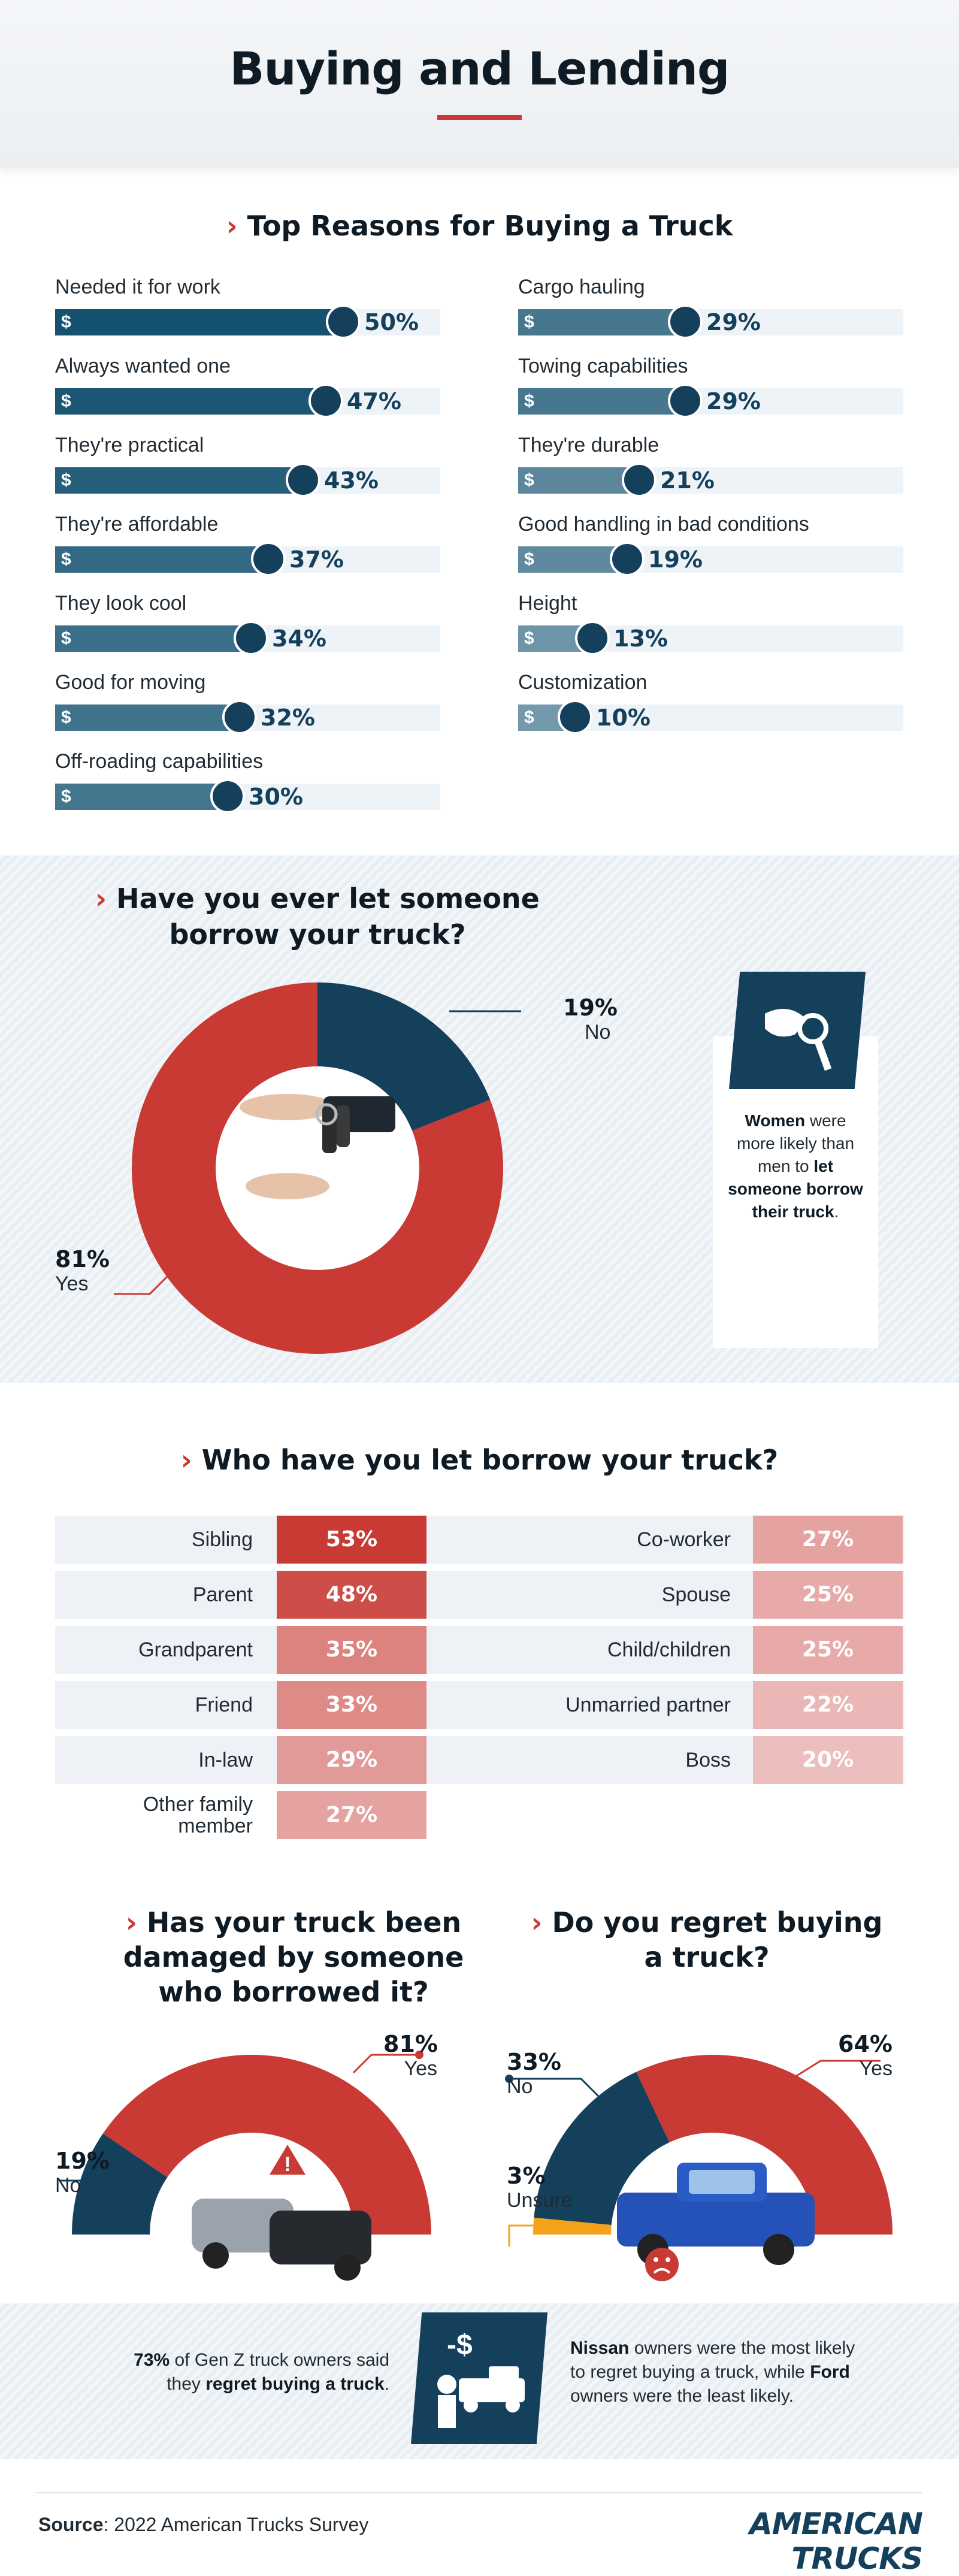  Describe the element at coordinates (160, 761) in the screenshot. I see `bar-category-label: Off-roading capabilities` at that location.